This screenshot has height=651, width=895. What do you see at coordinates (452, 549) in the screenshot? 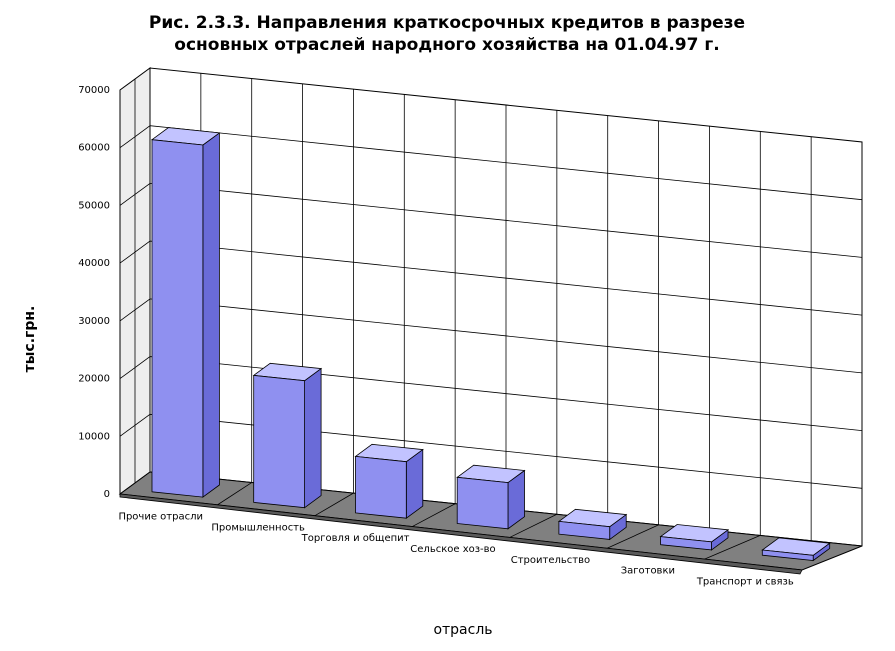
I see `x-category-label: Сельское хоз-во` at bounding box center [452, 549].